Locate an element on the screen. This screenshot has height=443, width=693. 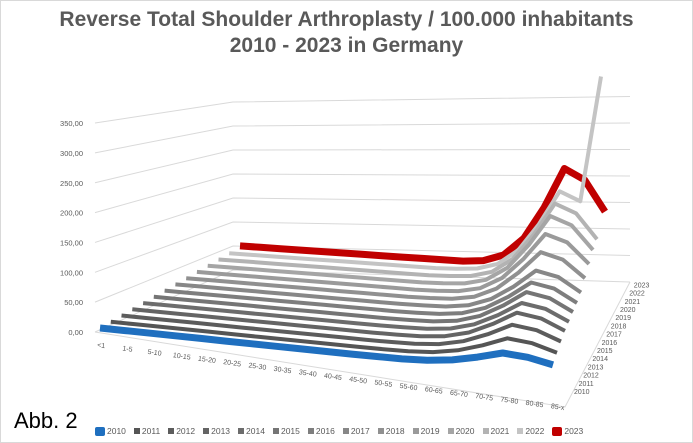
series-line-2023 is located at coordinates (423, 215).